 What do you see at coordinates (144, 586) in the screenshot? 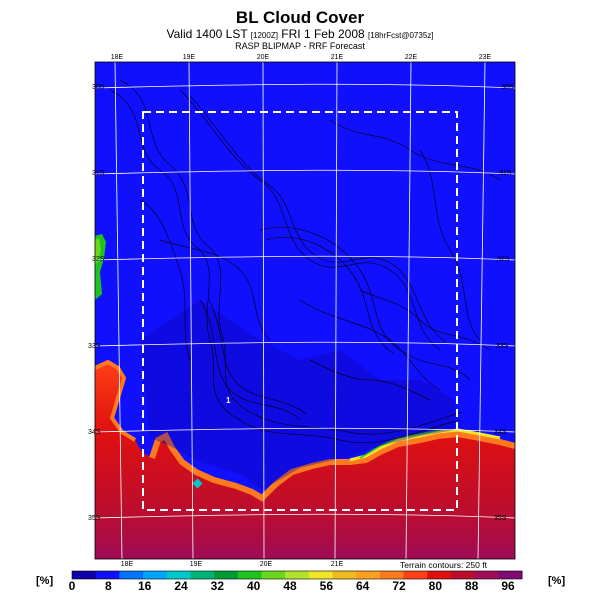
I see `colorbar-tick-2: 16` at bounding box center [144, 586].